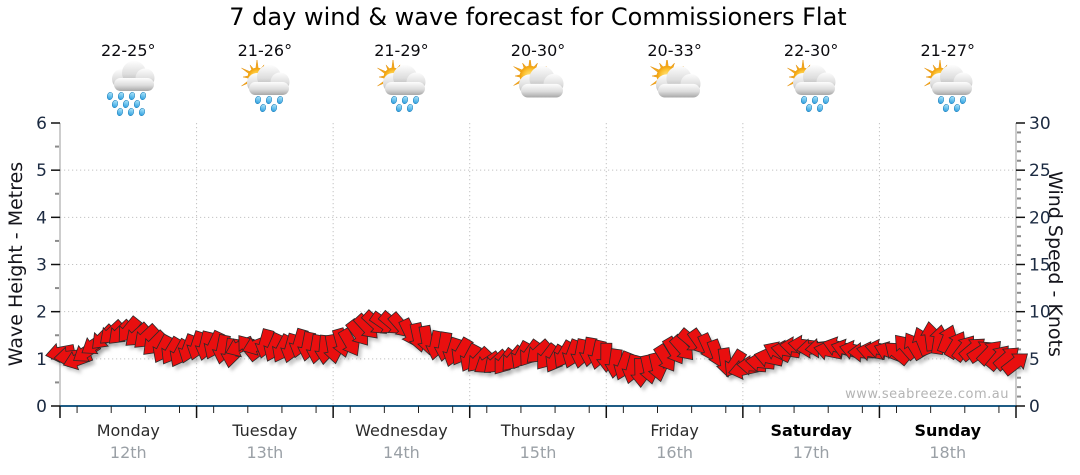 This screenshot has width=1080, height=475. What do you see at coordinates (948, 452) in the screenshot?
I see `day-date: 18th` at bounding box center [948, 452].